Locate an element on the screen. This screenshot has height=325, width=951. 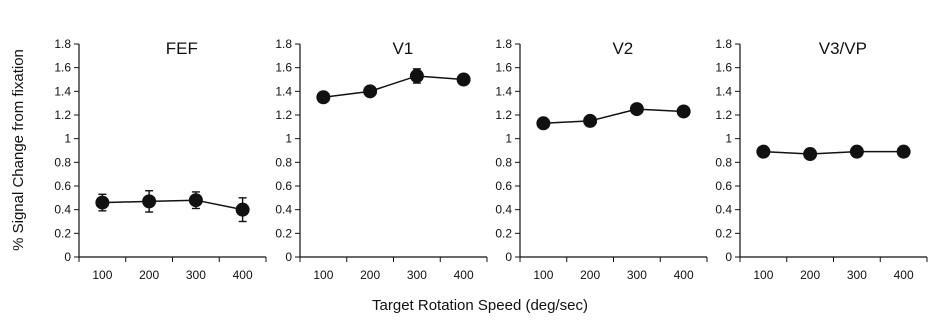
x-axis-title: Target Rotation Speed (deg/sec) is located at coordinates (480, 305).